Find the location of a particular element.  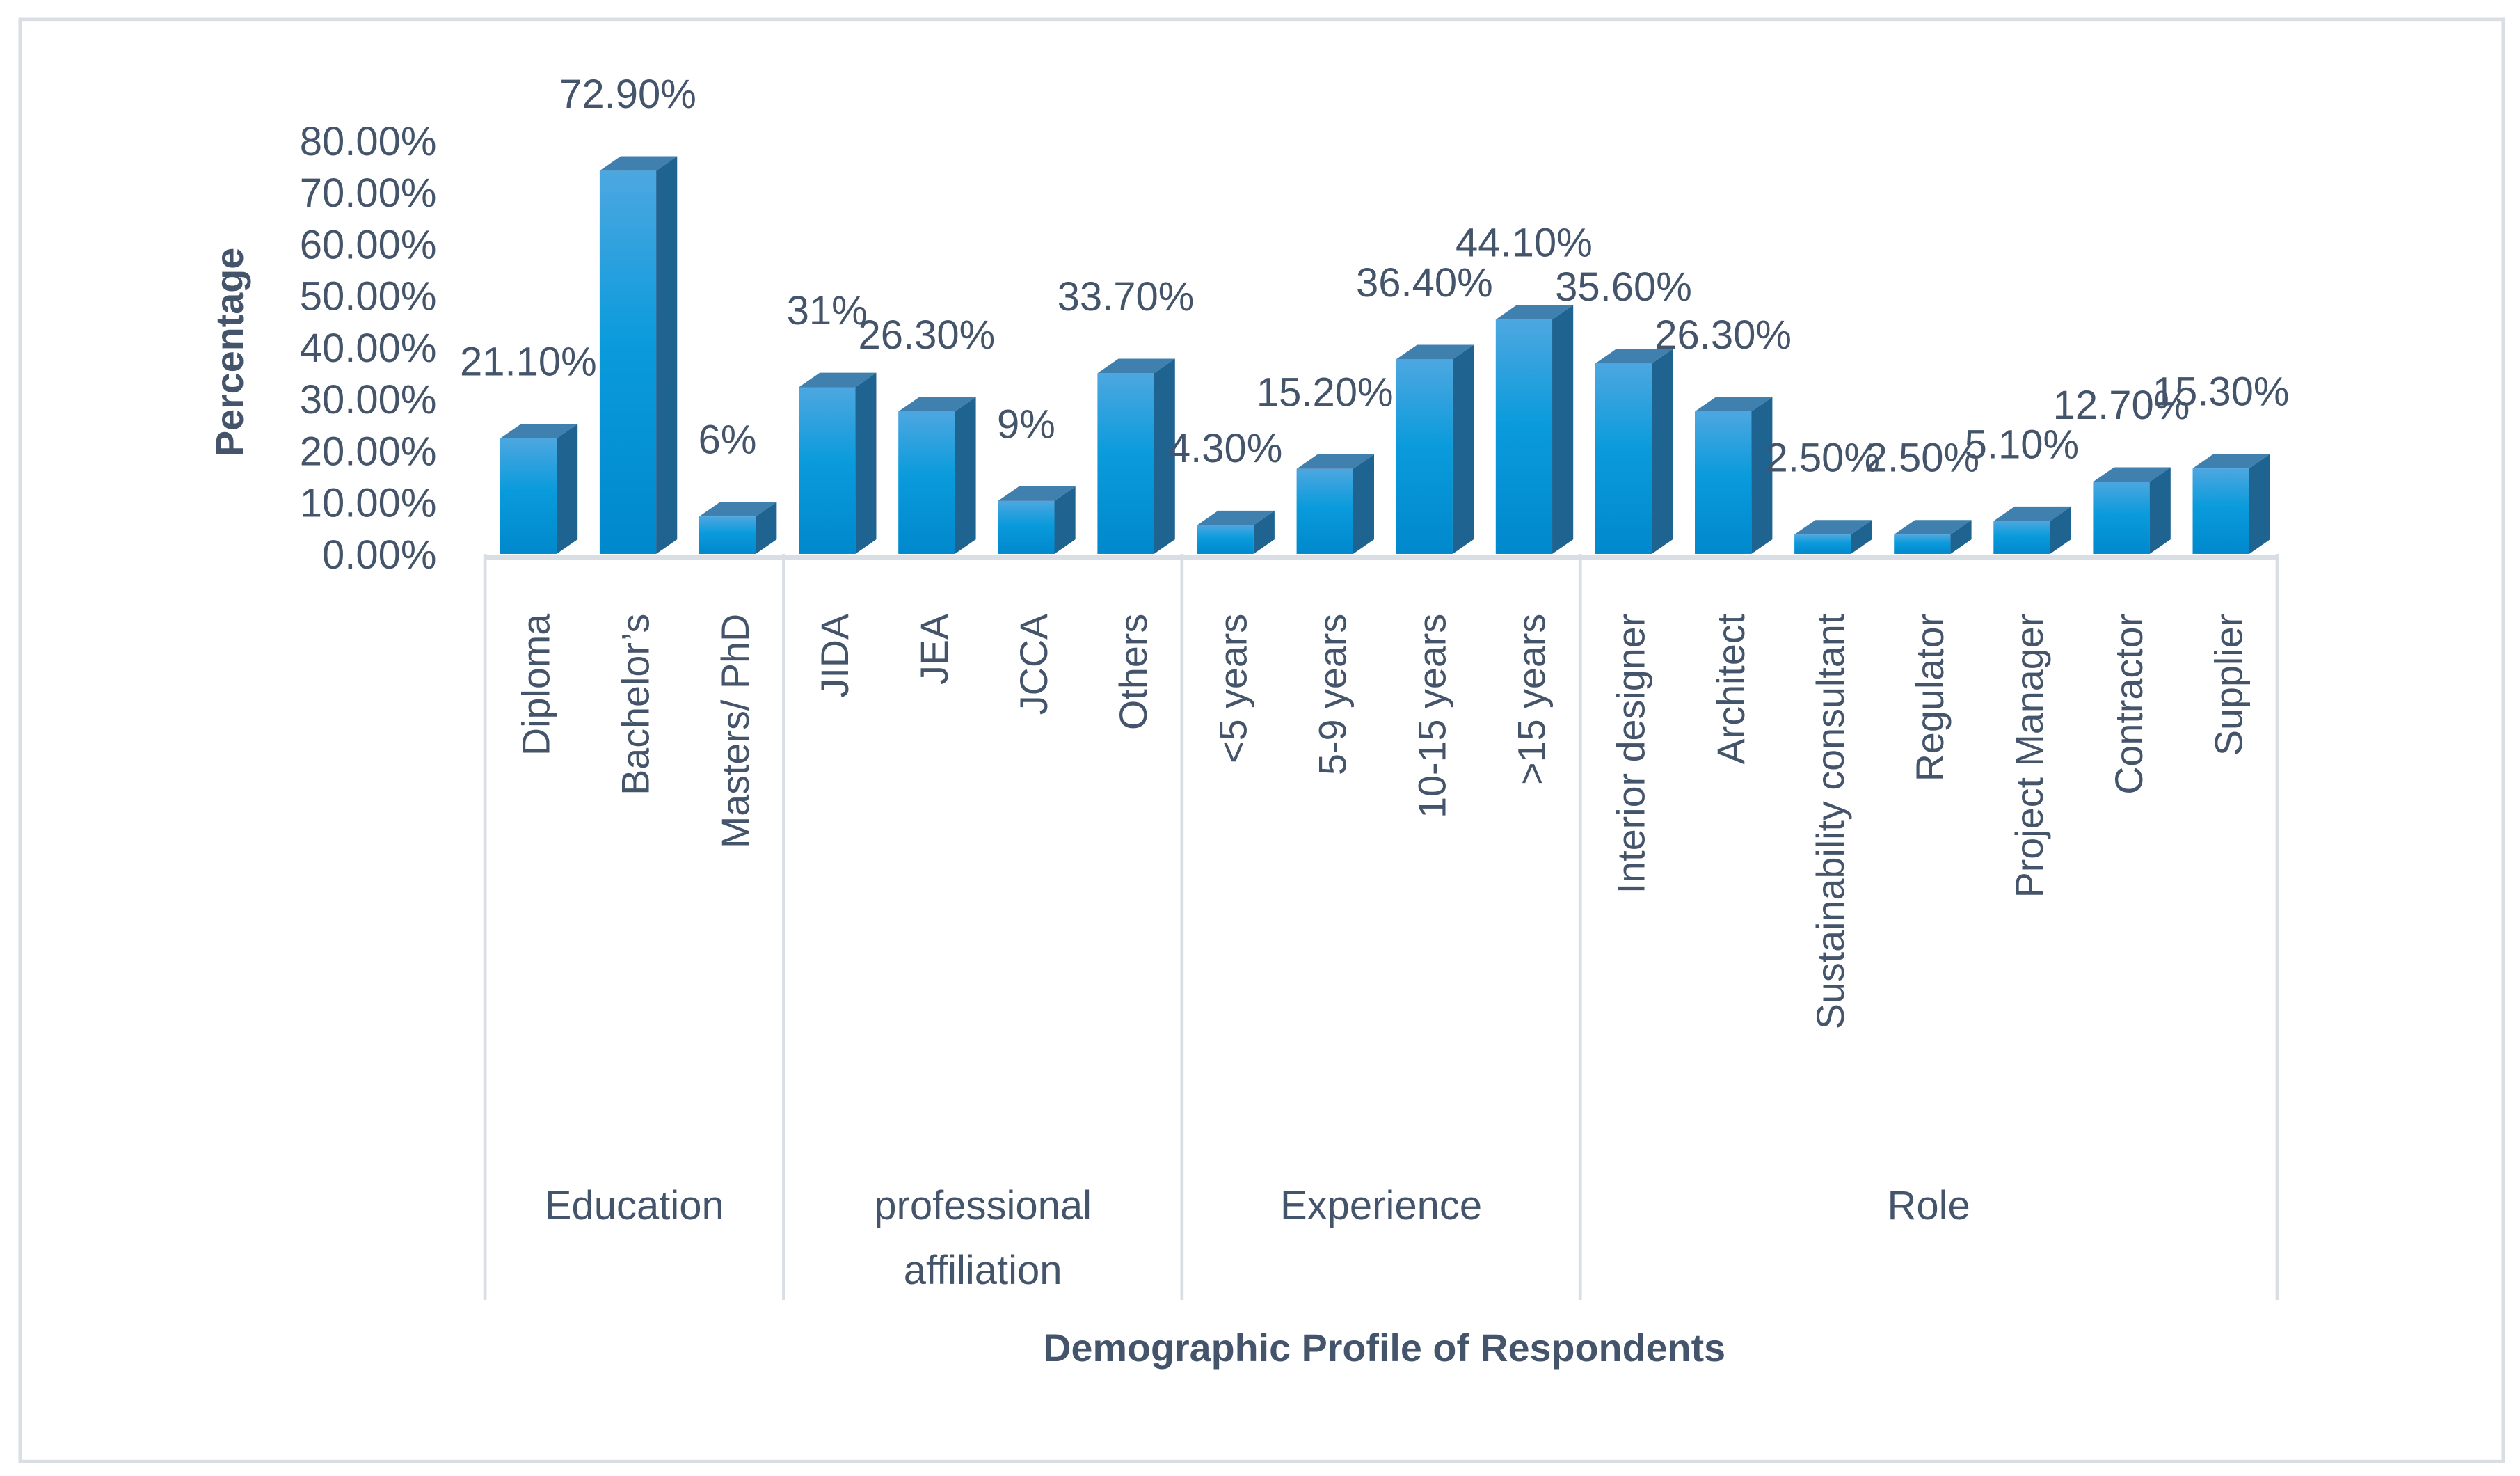

group-label: Role is located at coordinates (1928, 1206).